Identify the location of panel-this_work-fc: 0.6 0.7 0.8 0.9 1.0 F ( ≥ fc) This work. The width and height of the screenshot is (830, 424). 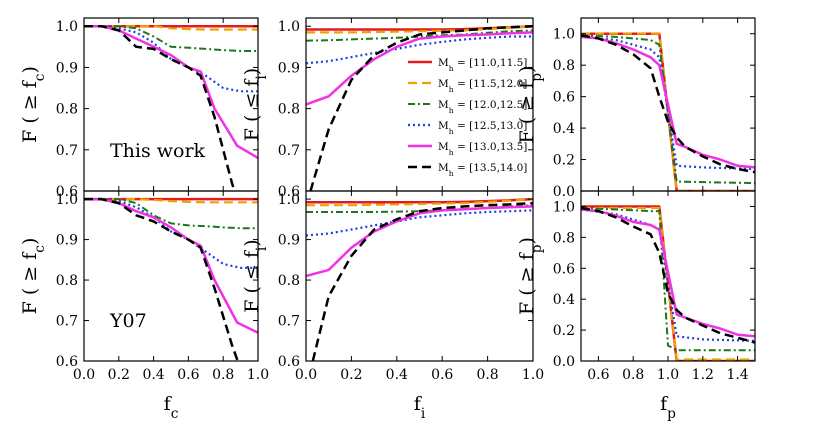
(139, 108).